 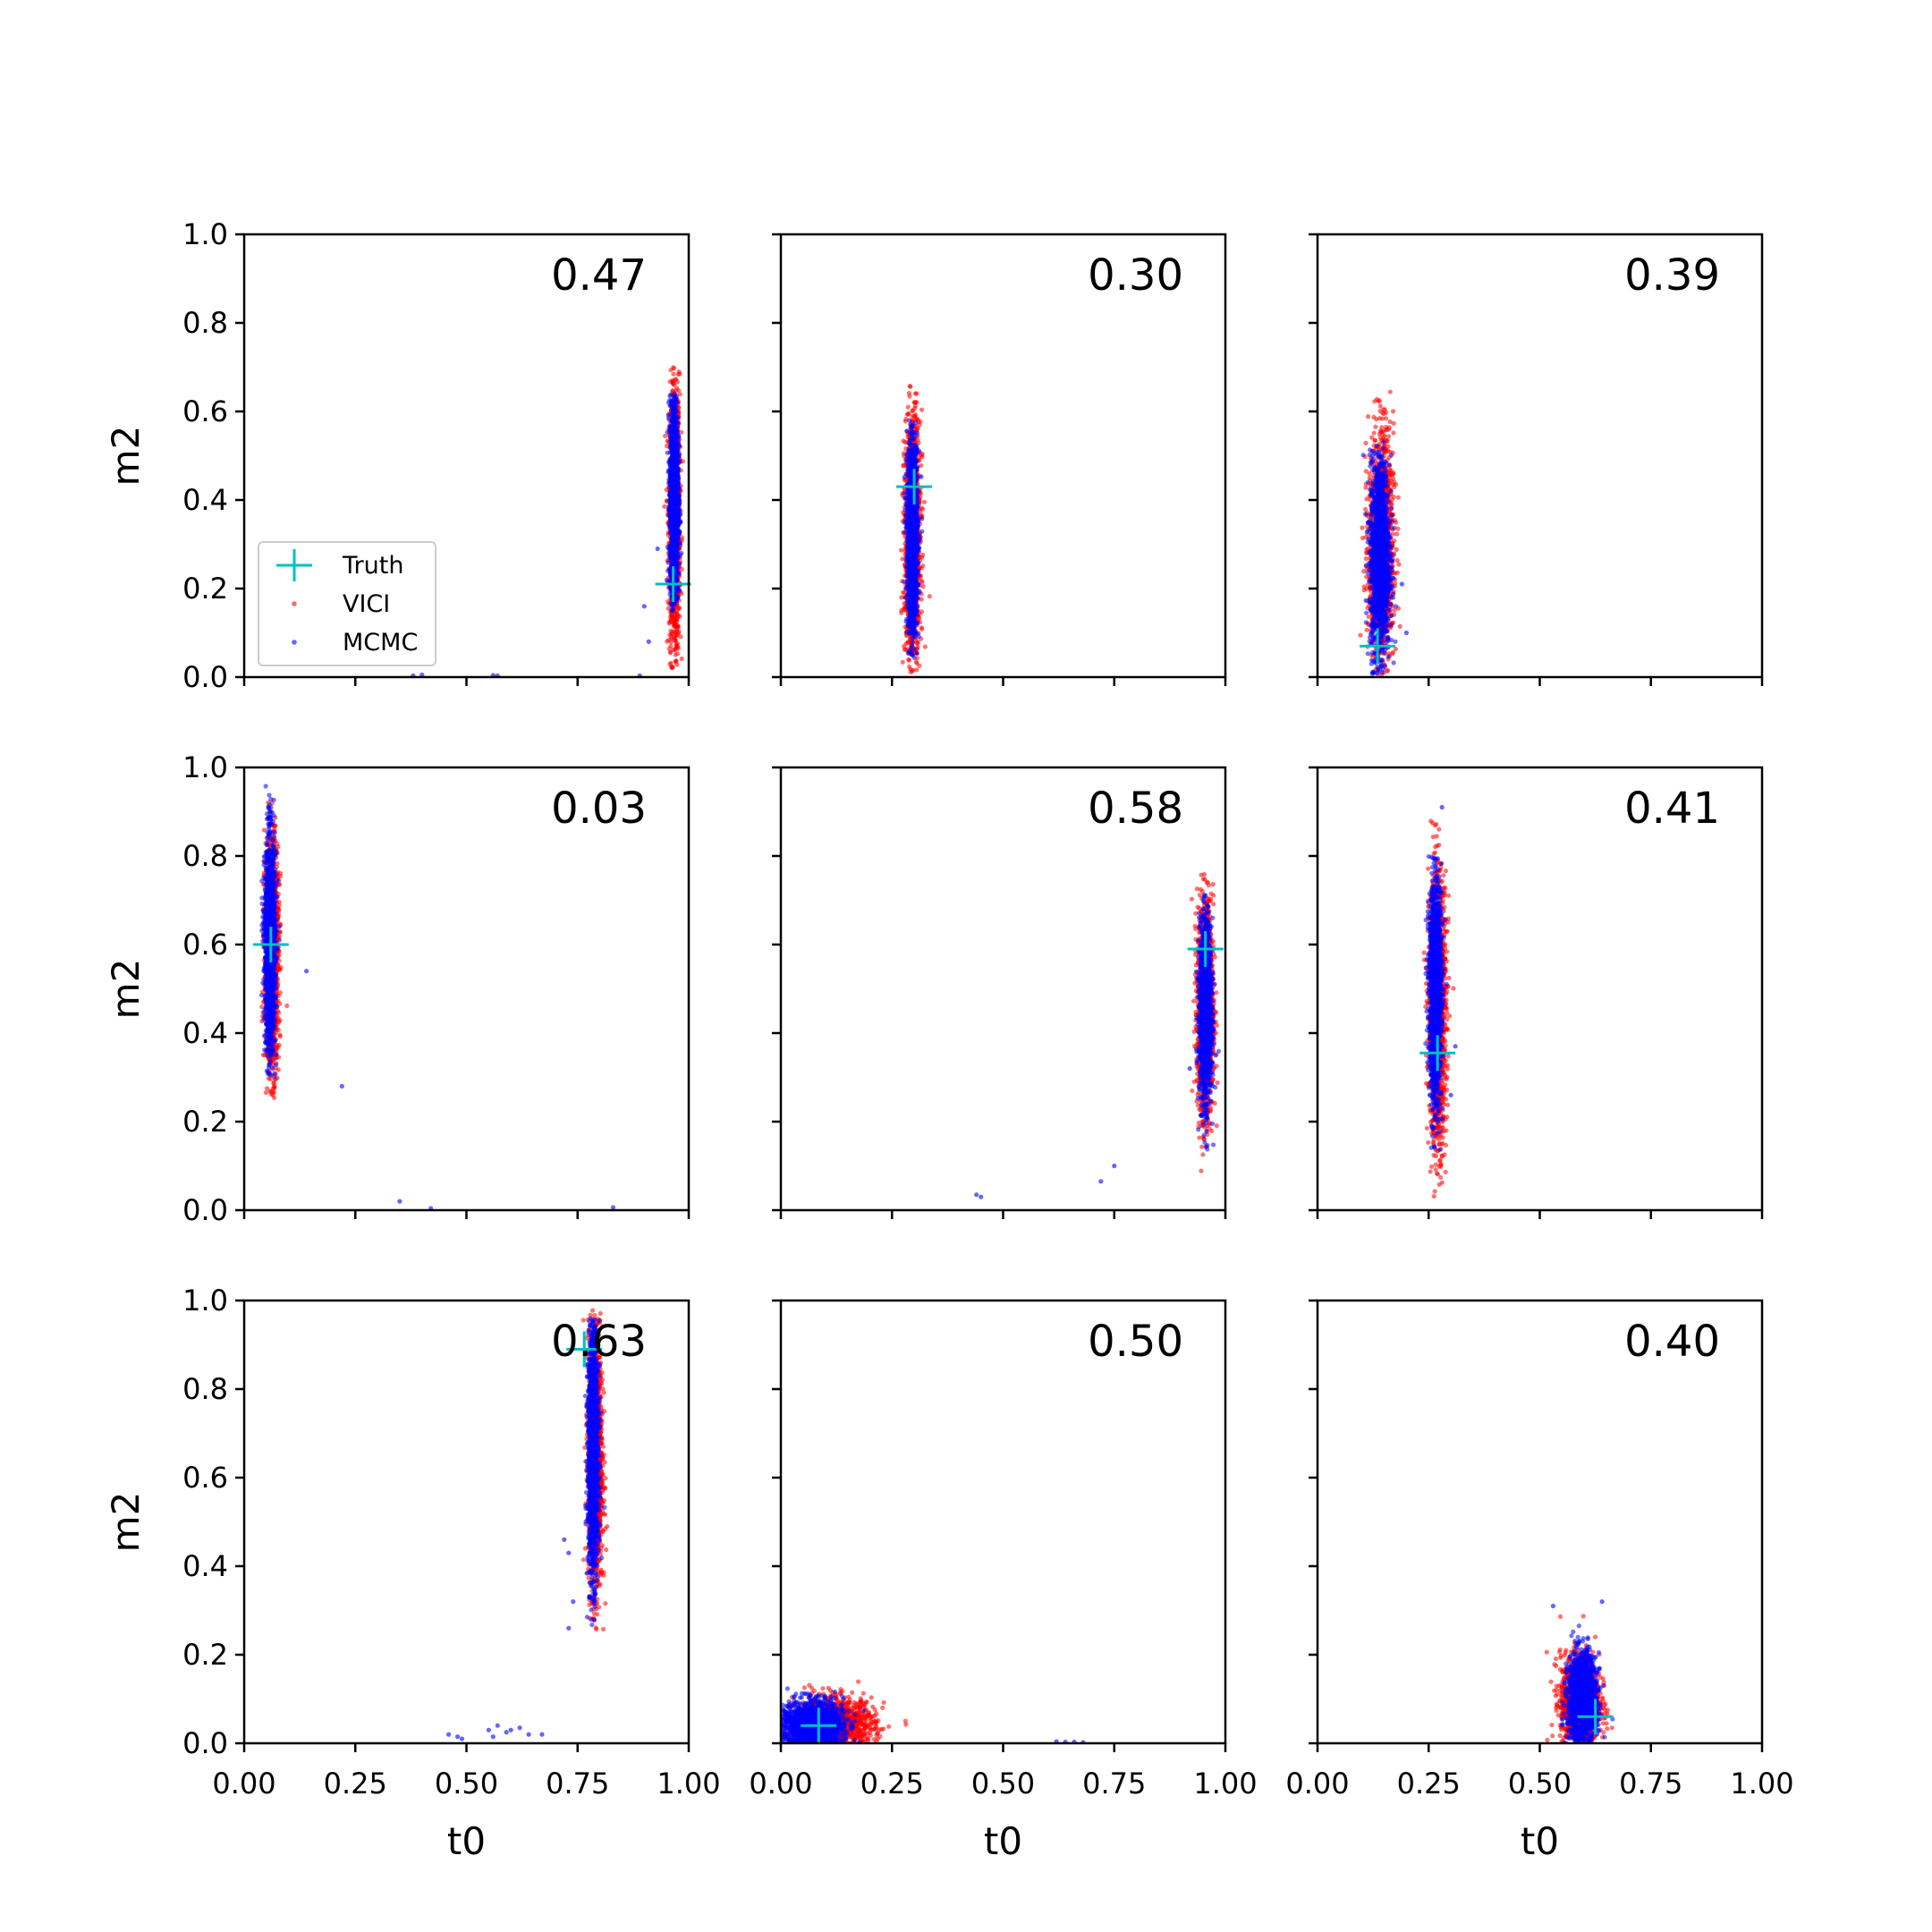 I want to click on legend-label-vici: VICI, so click(x=366, y=604).